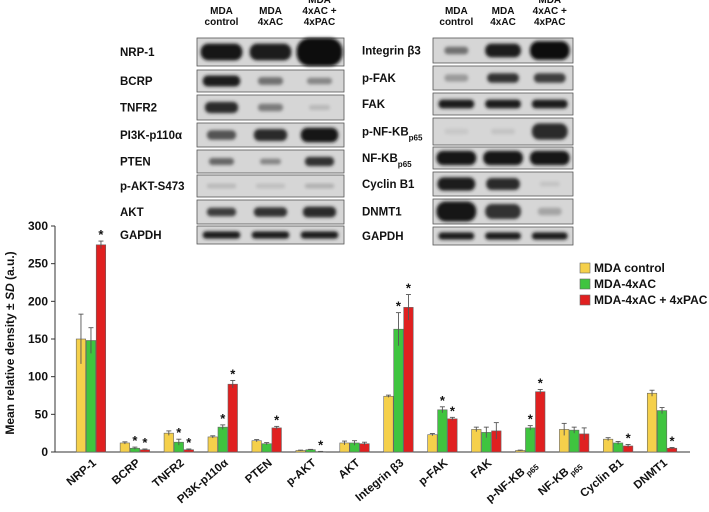 The width and height of the screenshot is (709, 512). Describe the element at coordinates (38, 339) in the screenshot. I see `y-tick-label: 150` at that location.